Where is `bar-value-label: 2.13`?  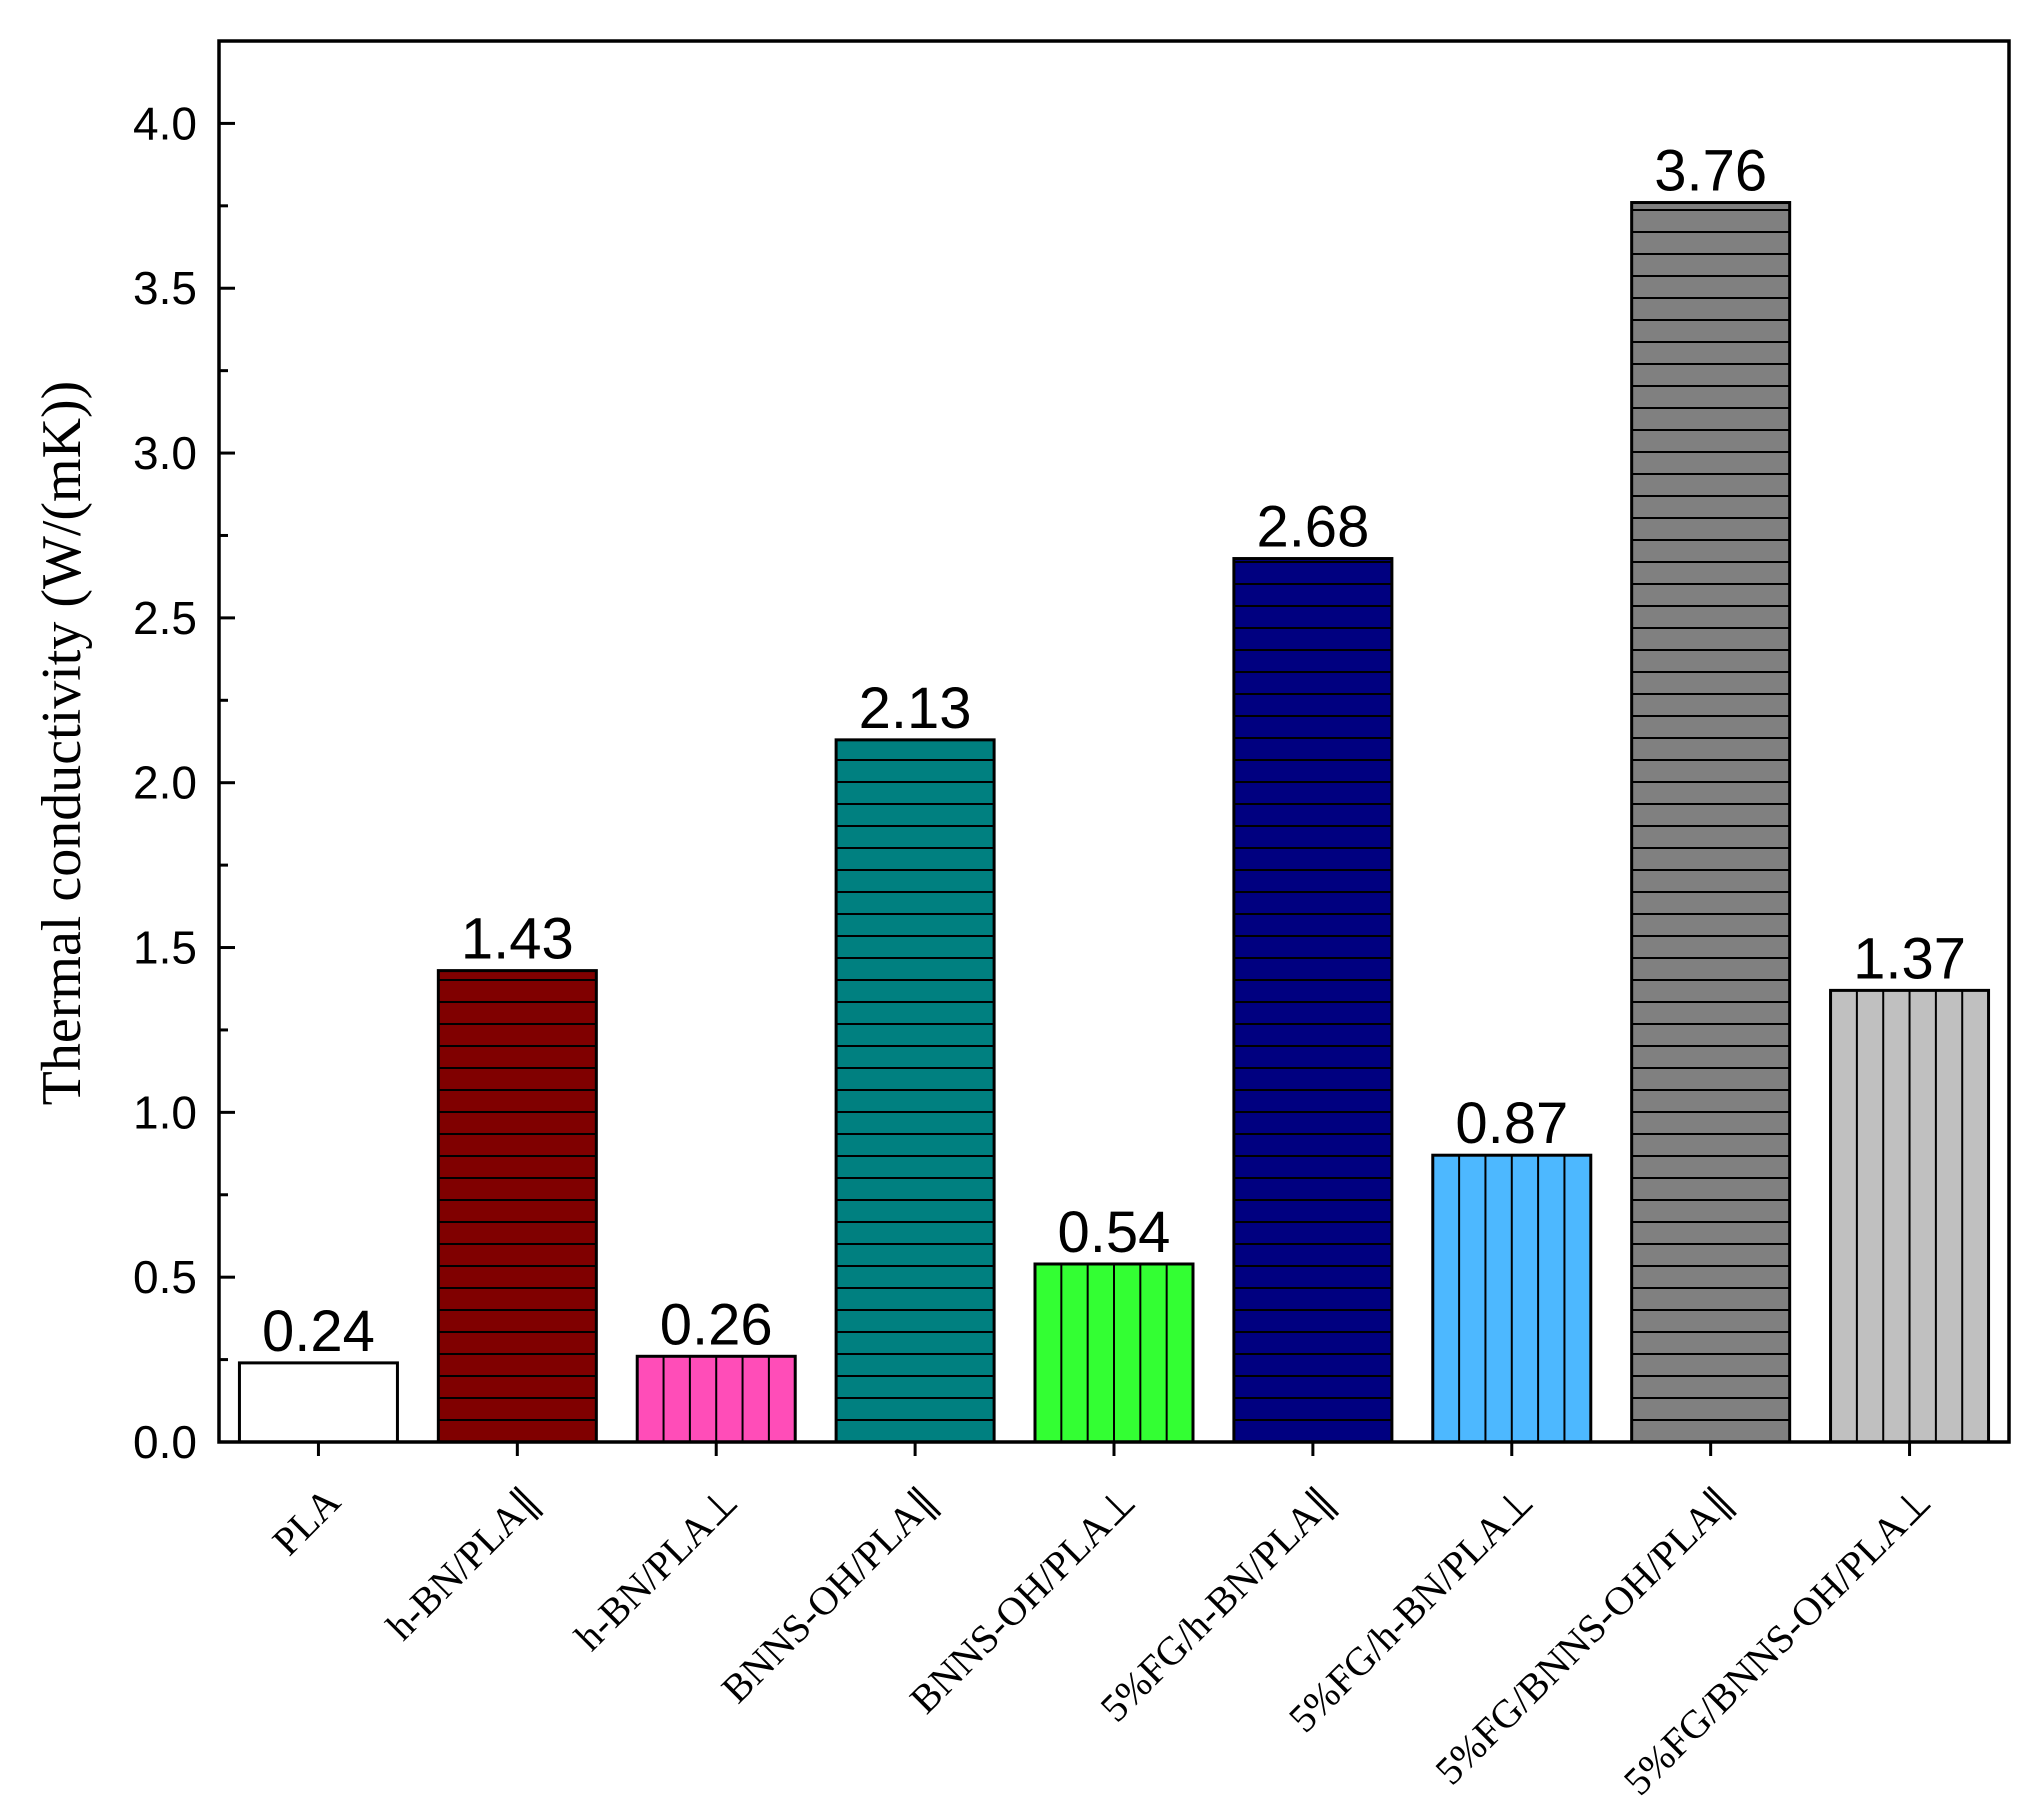
bar-value-label: 2.13 is located at coordinates (915, 708).